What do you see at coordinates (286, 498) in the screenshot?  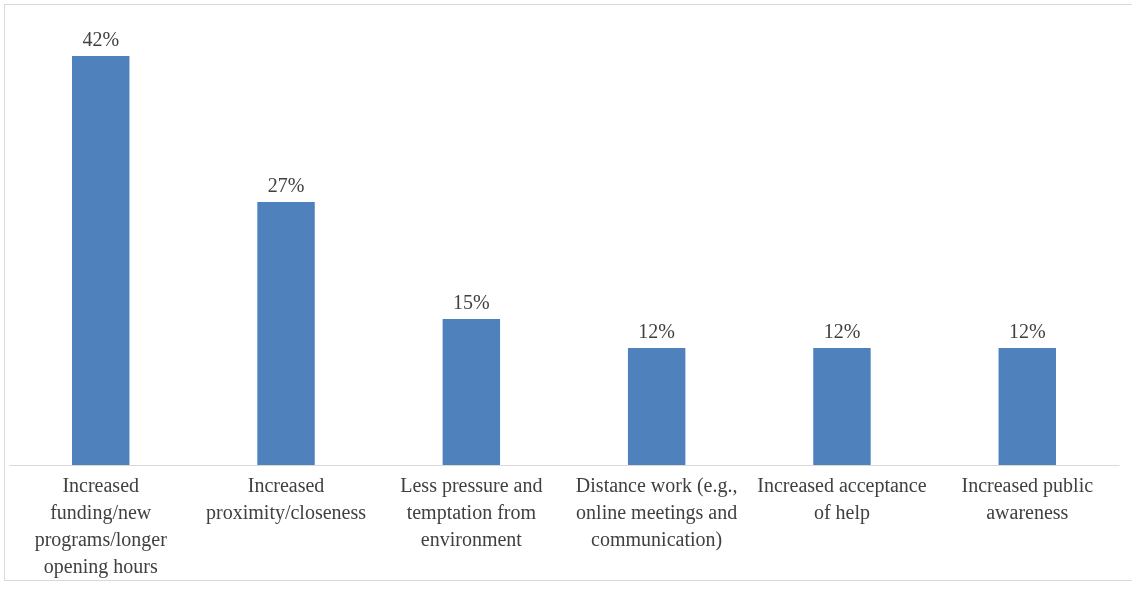 I see `x-tick-label: Increased proximity/closeness` at bounding box center [286, 498].